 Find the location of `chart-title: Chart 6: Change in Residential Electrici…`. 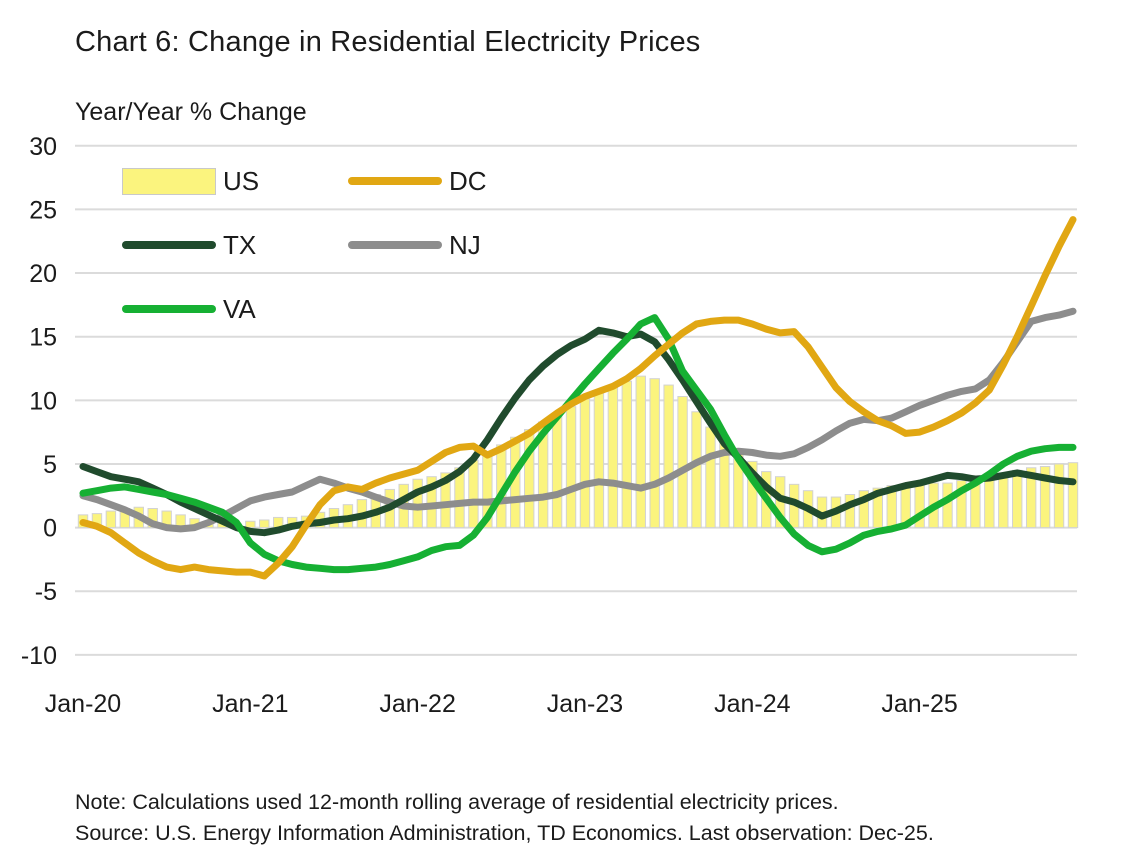

chart-title: Chart 6: Change in Residential Electrici… is located at coordinates (388, 42).